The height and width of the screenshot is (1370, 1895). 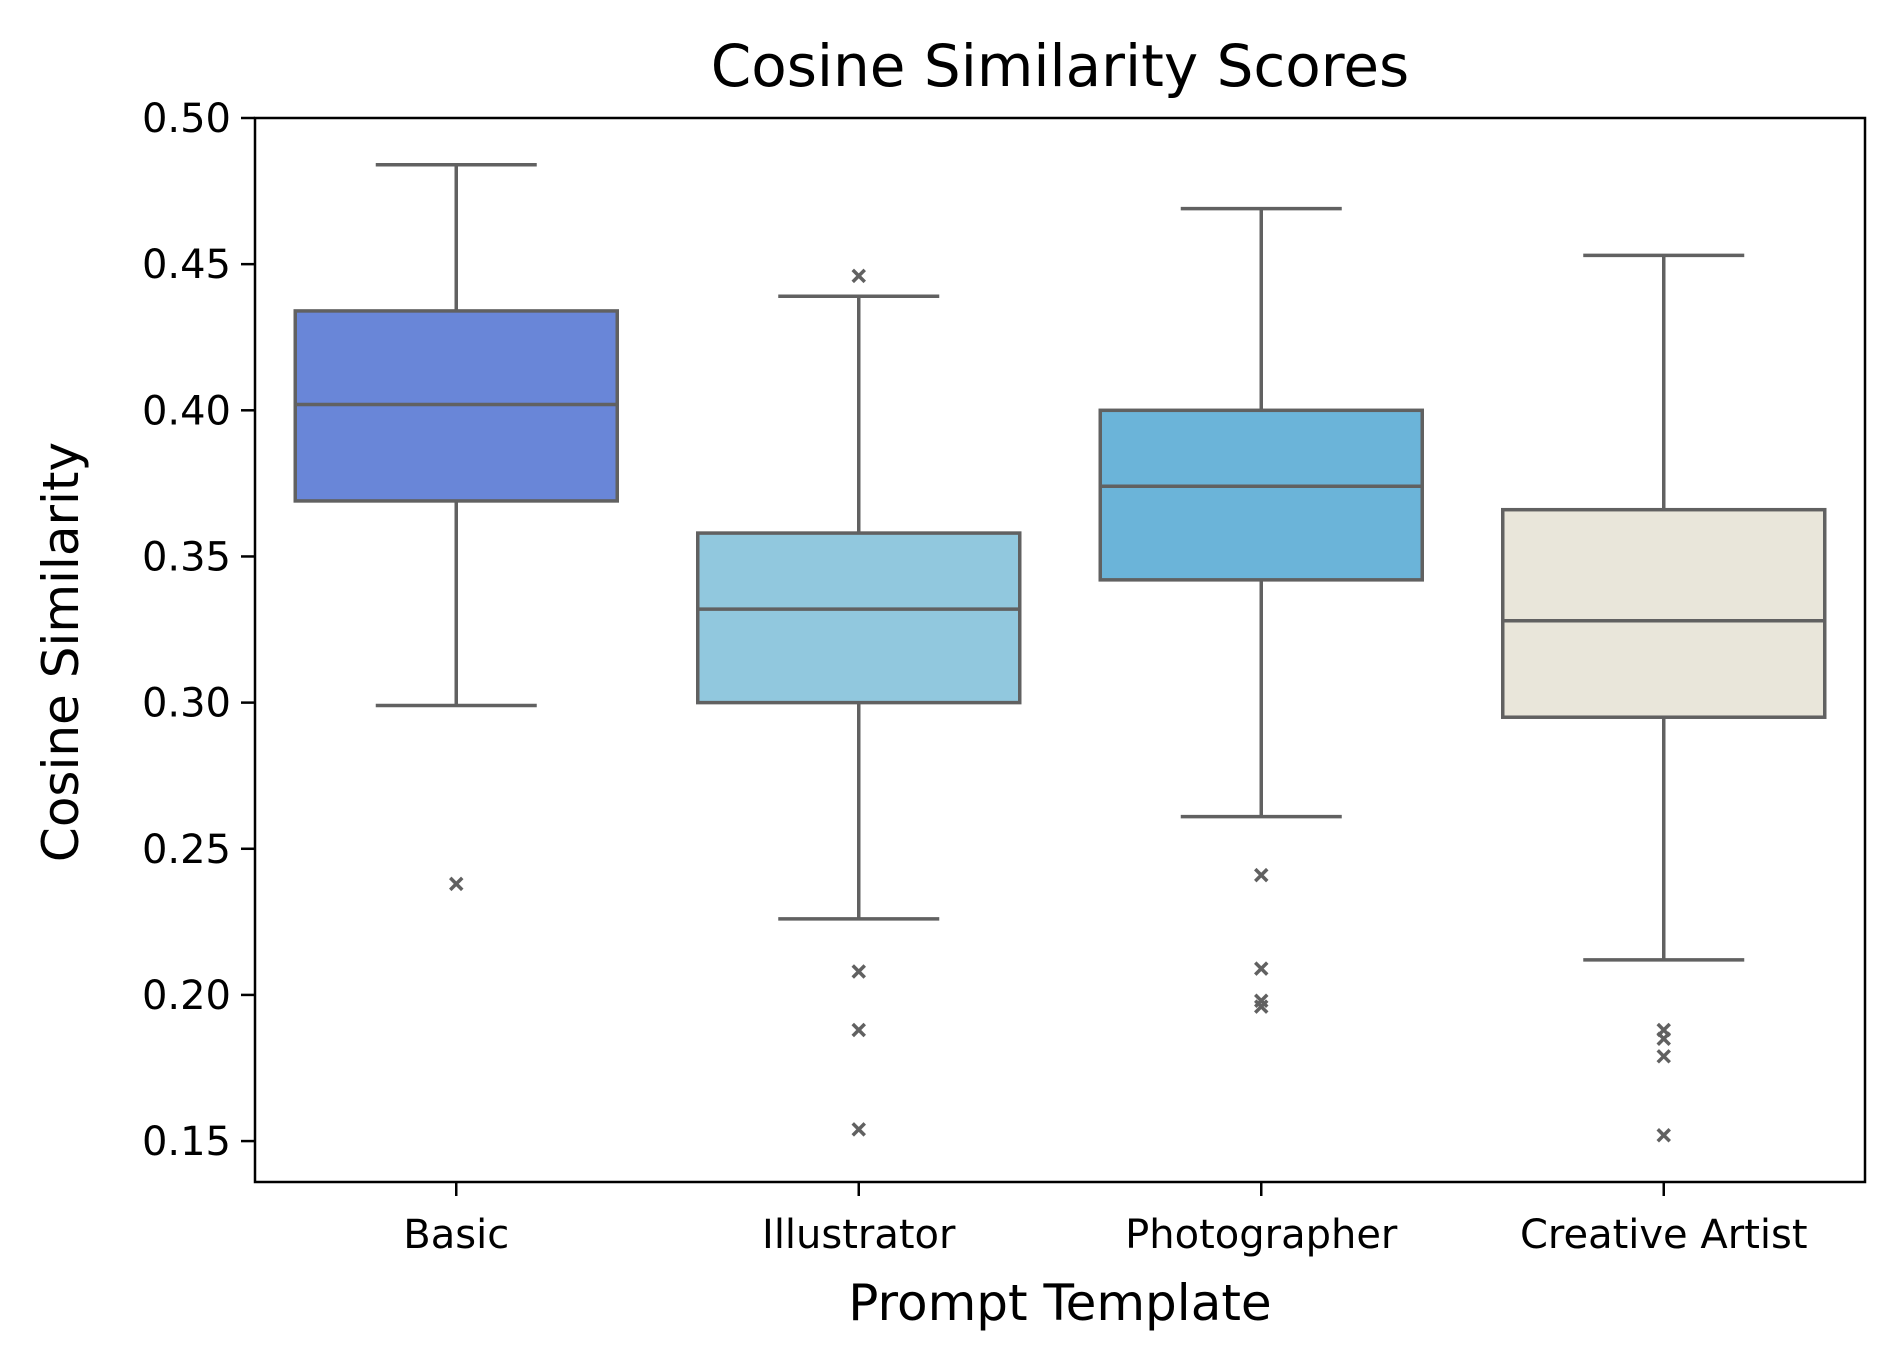 What do you see at coordinates (186, 557) in the screenshot?
I see `y-tick-label: 0.35` at bounding box center [186, 557].